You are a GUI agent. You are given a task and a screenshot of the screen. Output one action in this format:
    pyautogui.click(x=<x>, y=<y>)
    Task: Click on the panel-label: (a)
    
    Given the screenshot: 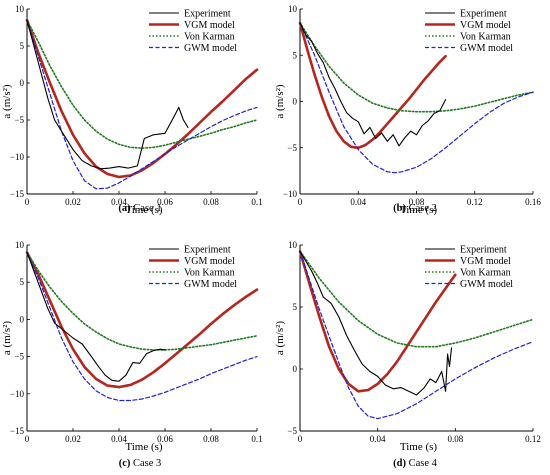 What is the action you would take?
    pyautogui.click(x=124, y=208)
    